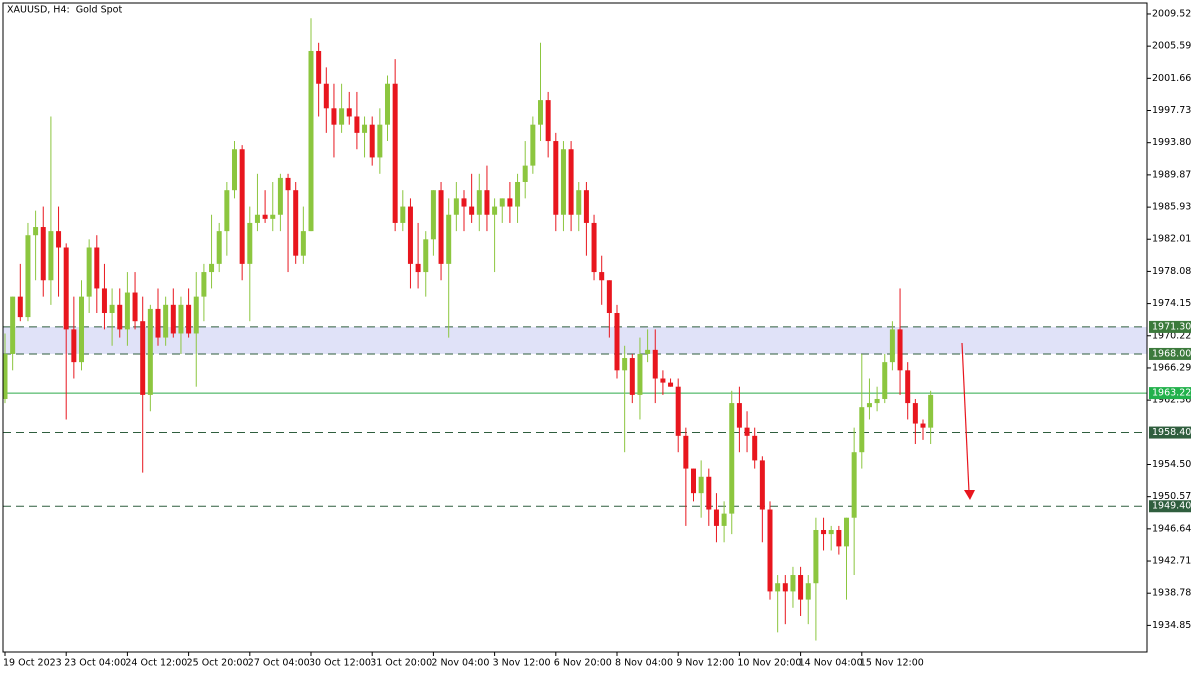  What do you see at coordinates (522, 663) in the screenshot?
I see `x-tick-label: 3 Nov 12:00` at bounding box center [522, 663].